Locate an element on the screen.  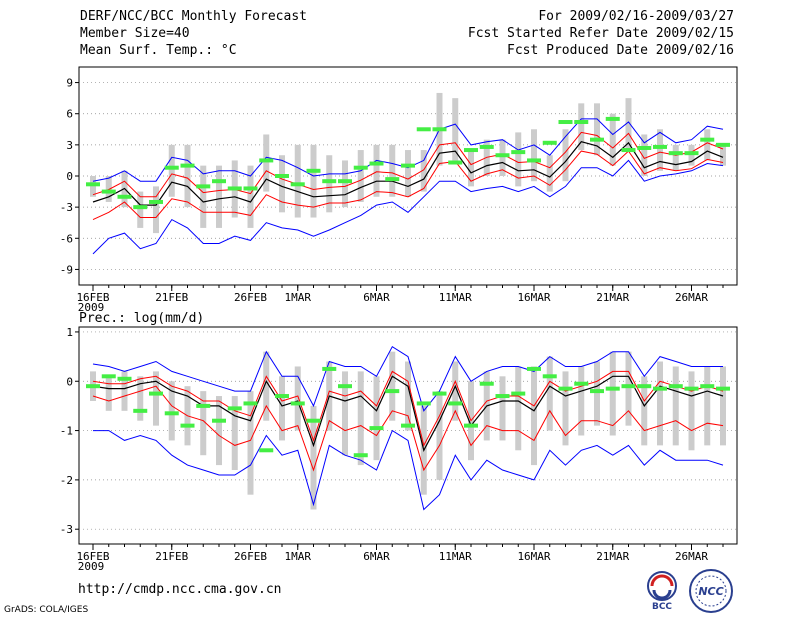
temp-xtick-label: 21FEB is located at coordinates (171, 297).